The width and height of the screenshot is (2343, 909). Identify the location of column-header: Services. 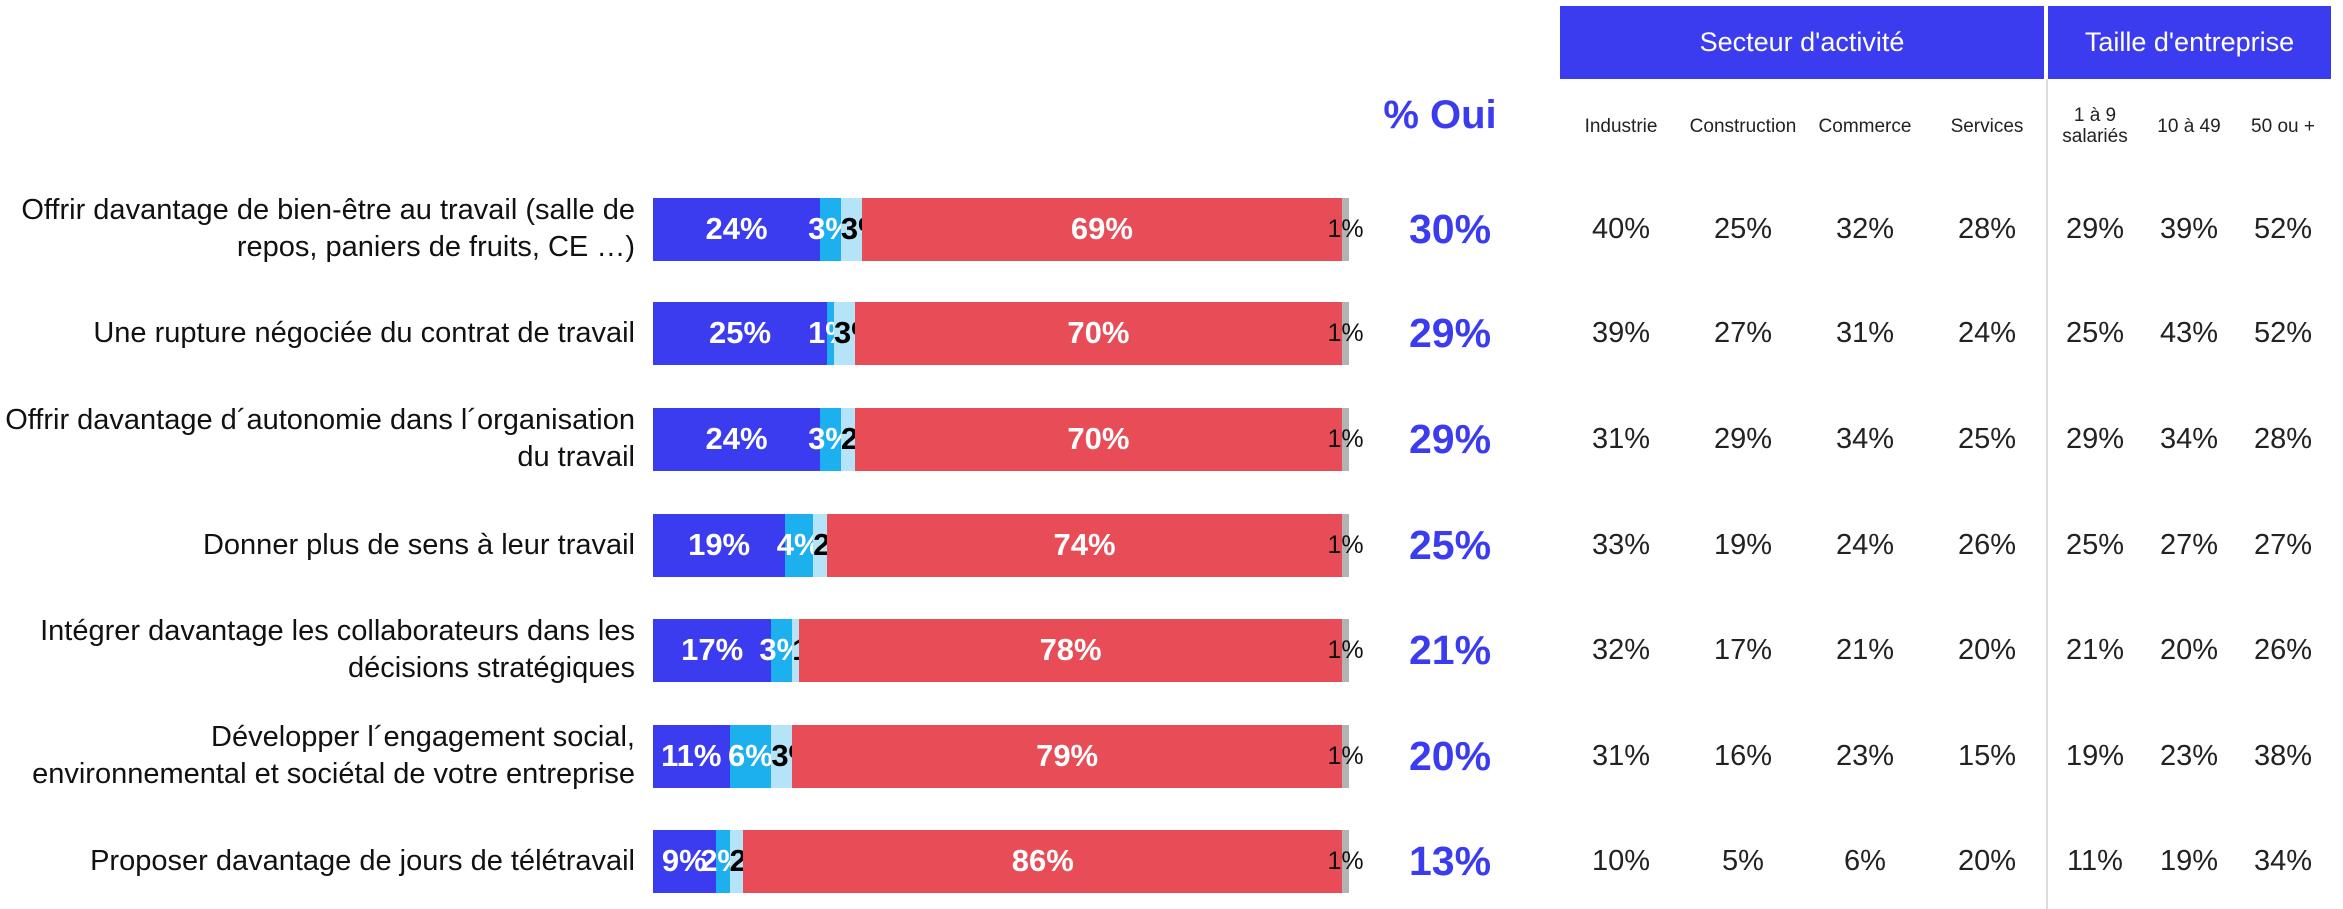
(1987, 126).